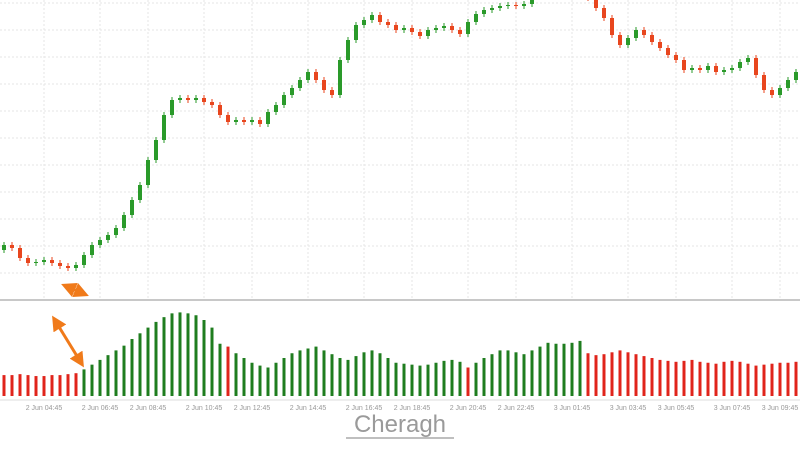 The width and height of the screenshot is (800, 450). What do you see at coordinates (400, 424) in the screenshot?
I see `watermark: Cheragh` at bounding box center [400, 424].